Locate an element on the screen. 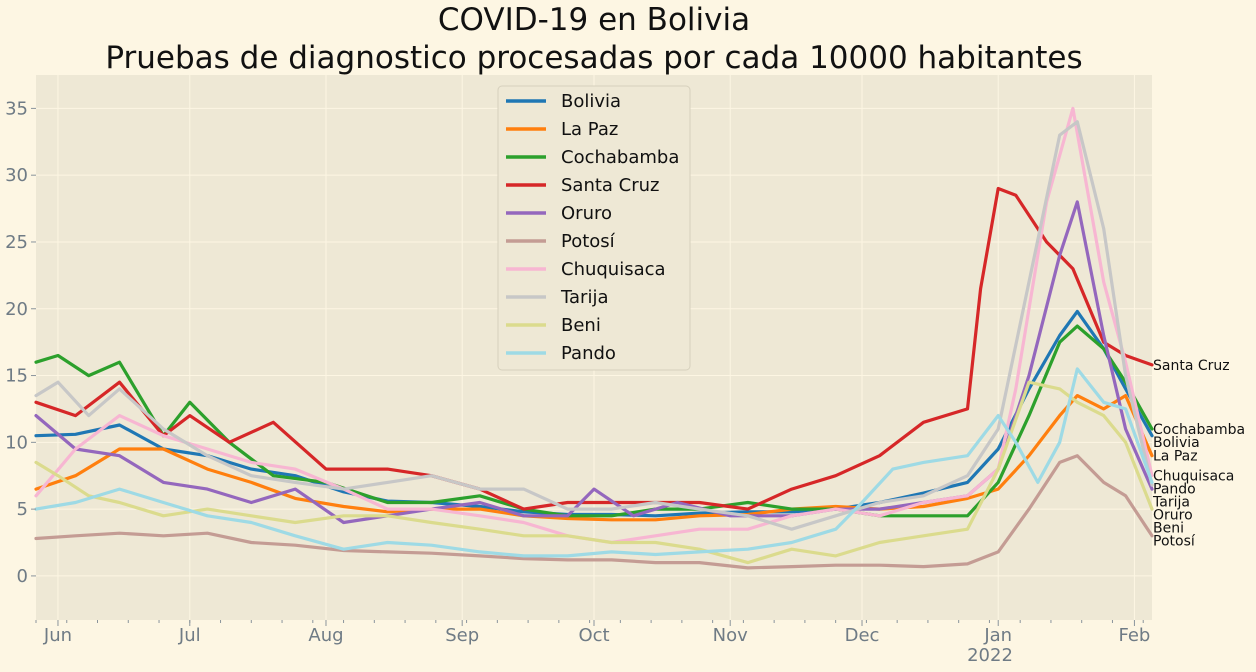 The image size is (1256, 672). legend-entry-label: Pando is located at coordinates (588, 353).